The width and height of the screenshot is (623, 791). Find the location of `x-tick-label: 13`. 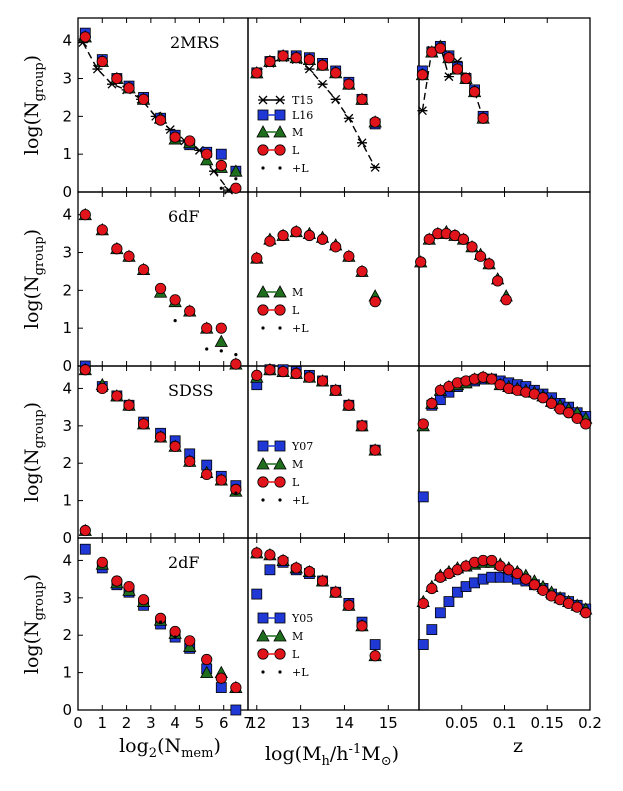

x-tick-label: 13 is located at coordinates (300, 723).